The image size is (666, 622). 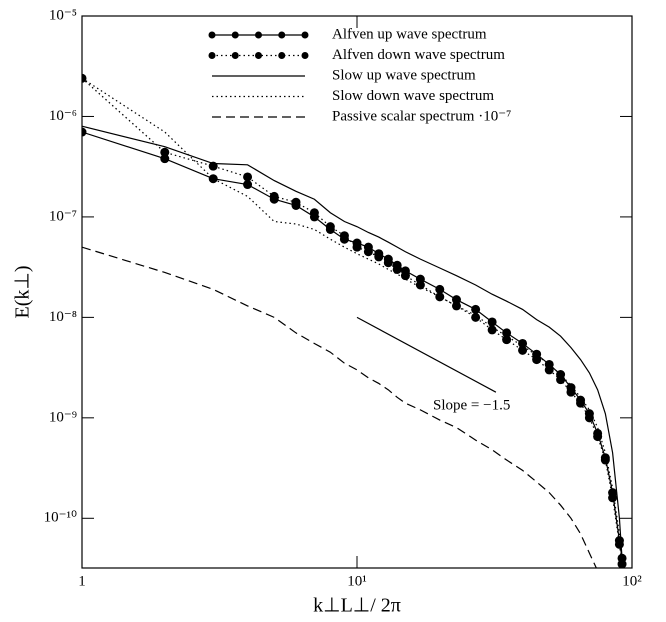 I want to click on legend-label: Alfven up wave spectrum, so click(x=409, y=34).